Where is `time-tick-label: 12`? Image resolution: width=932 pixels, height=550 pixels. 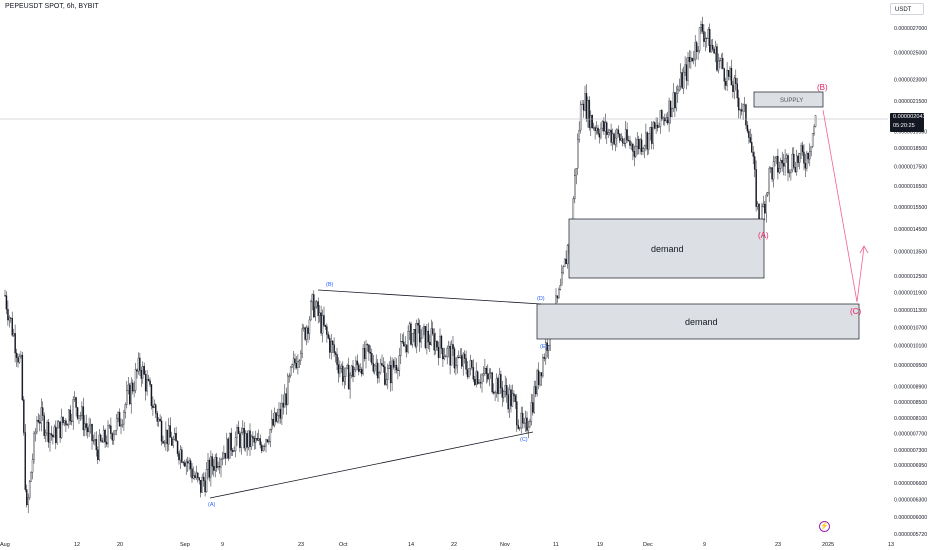 time-tick-label: 12 is located at coordinates (77, 545).